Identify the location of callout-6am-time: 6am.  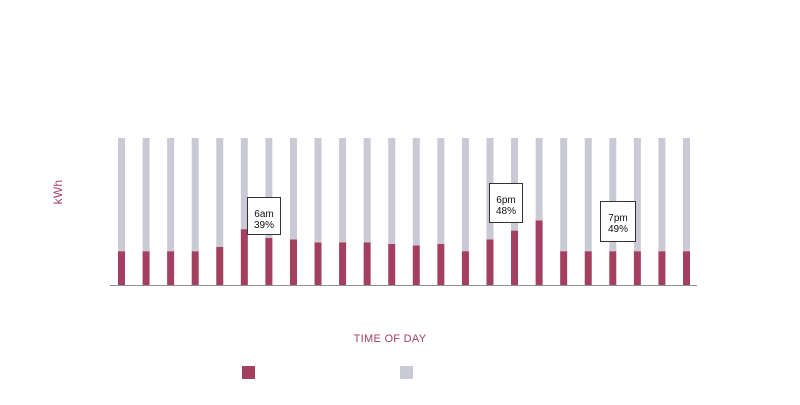
(264, 214).